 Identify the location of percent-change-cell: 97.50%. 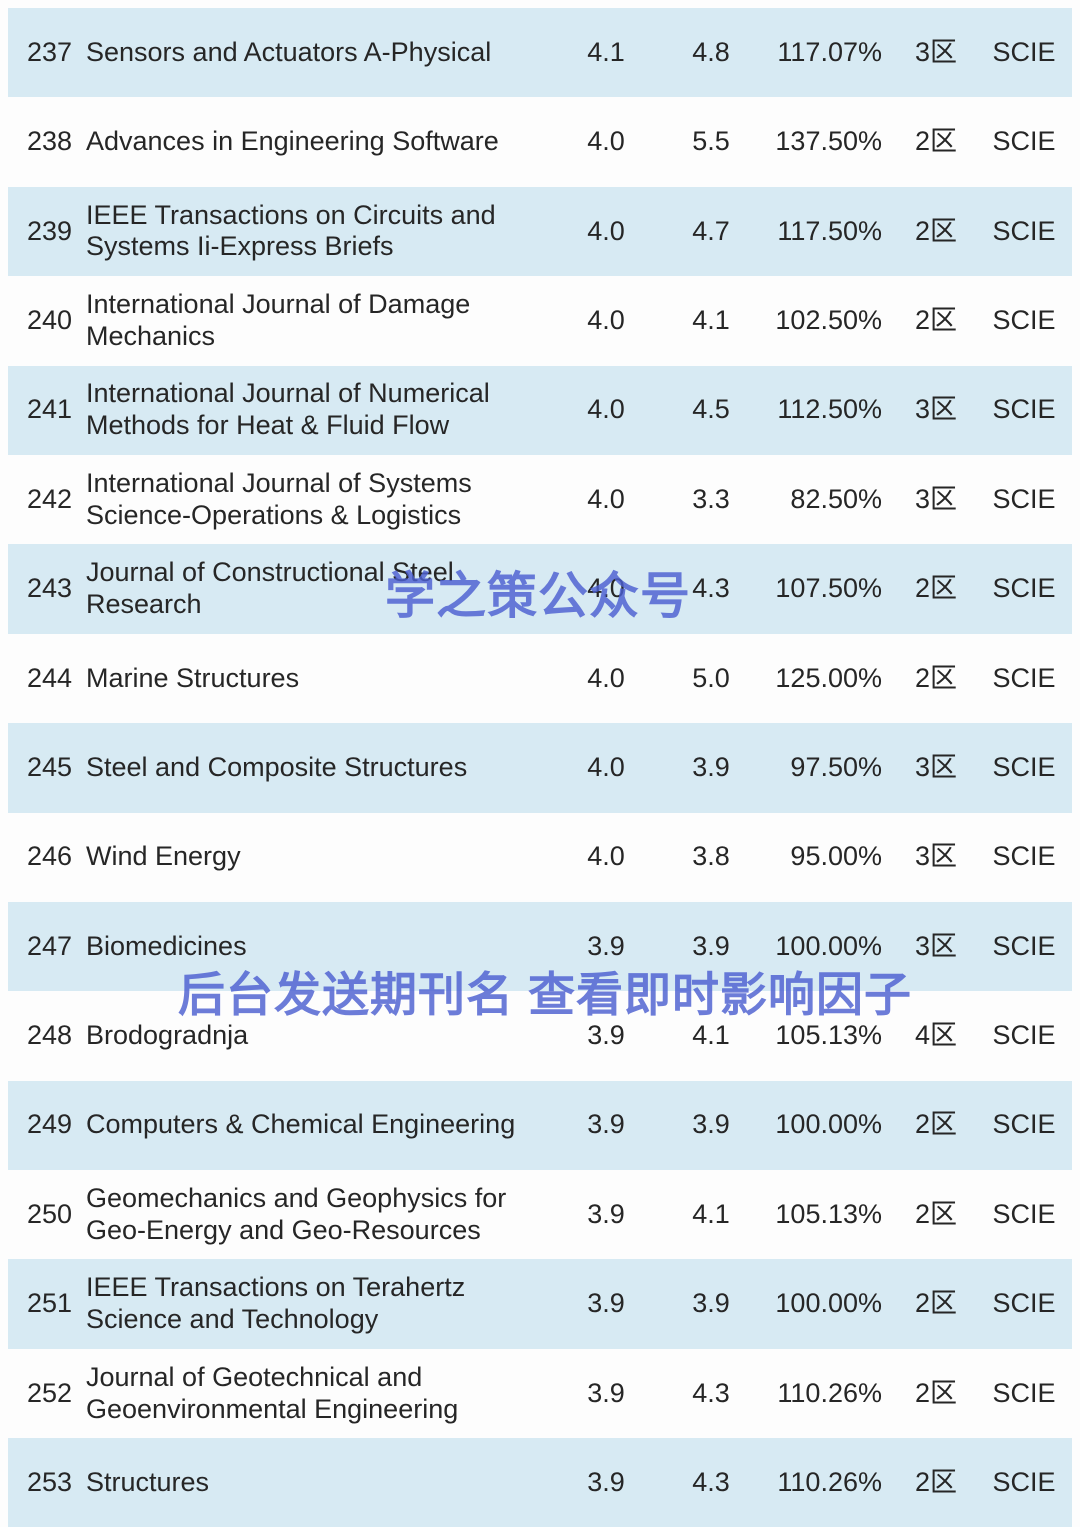
(831, 768).